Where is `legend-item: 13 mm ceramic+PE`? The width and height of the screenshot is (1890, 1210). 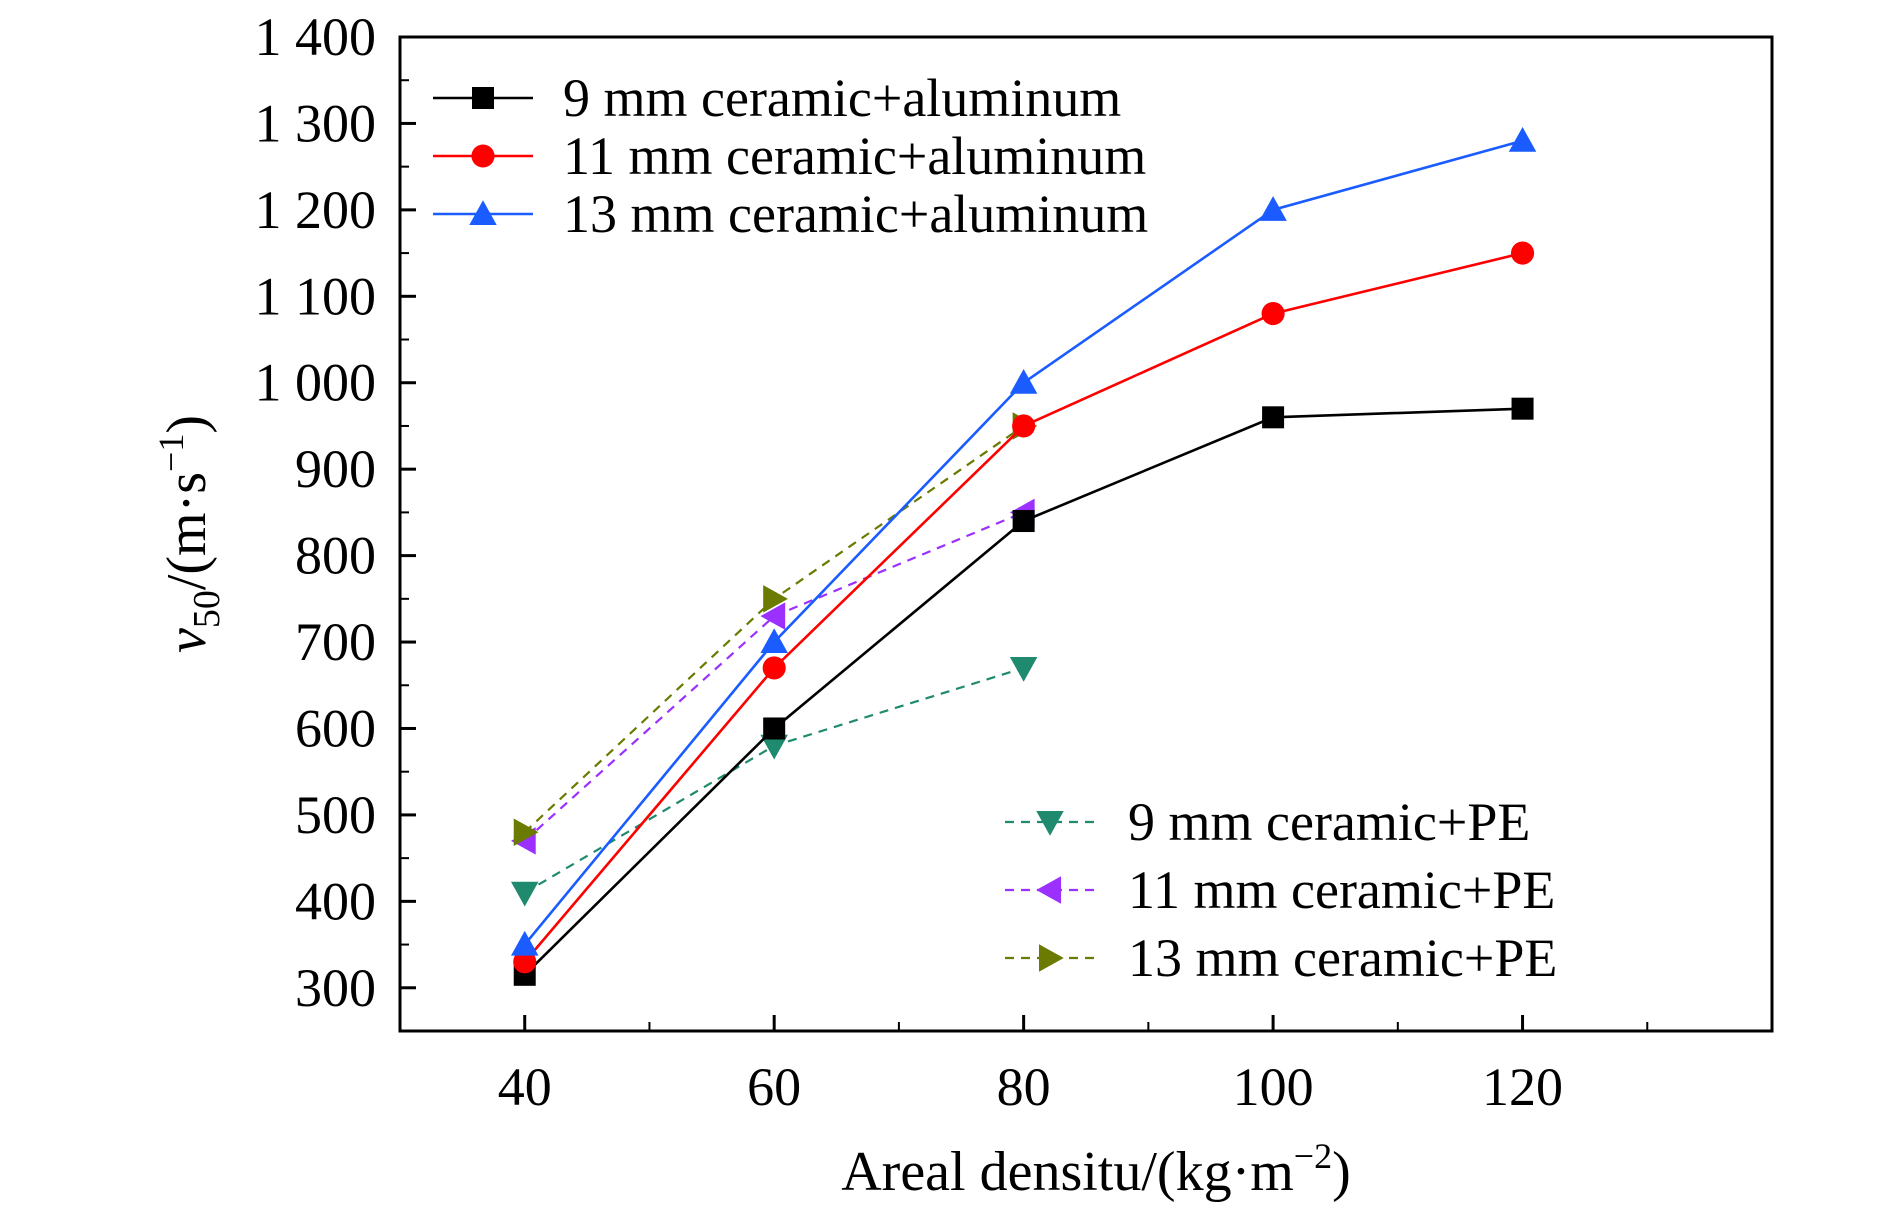
legend-item: 13 mm ceramic+PE is located at coordinates (1281, 958).